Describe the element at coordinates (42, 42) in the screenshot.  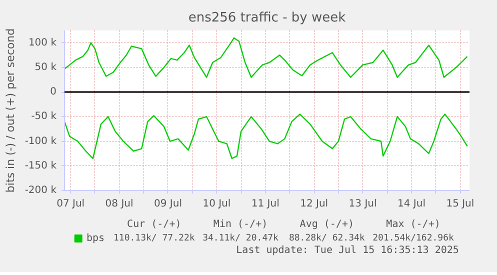
I see `y-tick-label: 100 k` at that location.